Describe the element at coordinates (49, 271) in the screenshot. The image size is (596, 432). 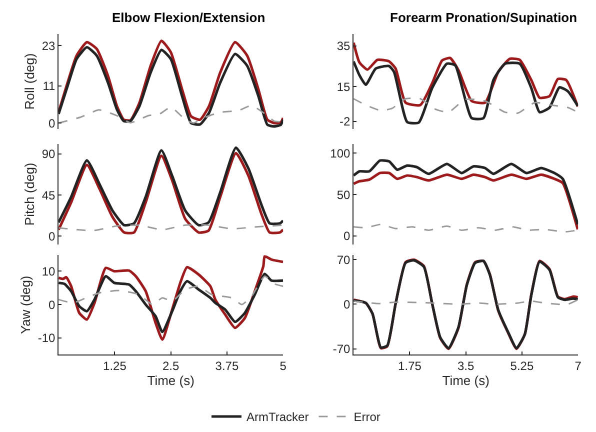
I see `y-tick-label: 10` at that location.